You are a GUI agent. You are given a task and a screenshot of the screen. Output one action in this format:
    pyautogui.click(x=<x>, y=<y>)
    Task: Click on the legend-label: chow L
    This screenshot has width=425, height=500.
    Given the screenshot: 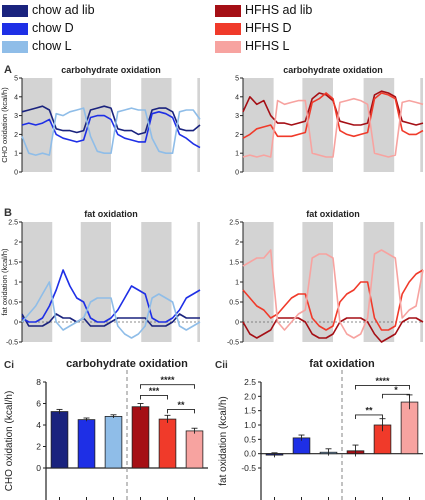 What is the action you would take?
    pyautogui.click(x=52, y=46)
    